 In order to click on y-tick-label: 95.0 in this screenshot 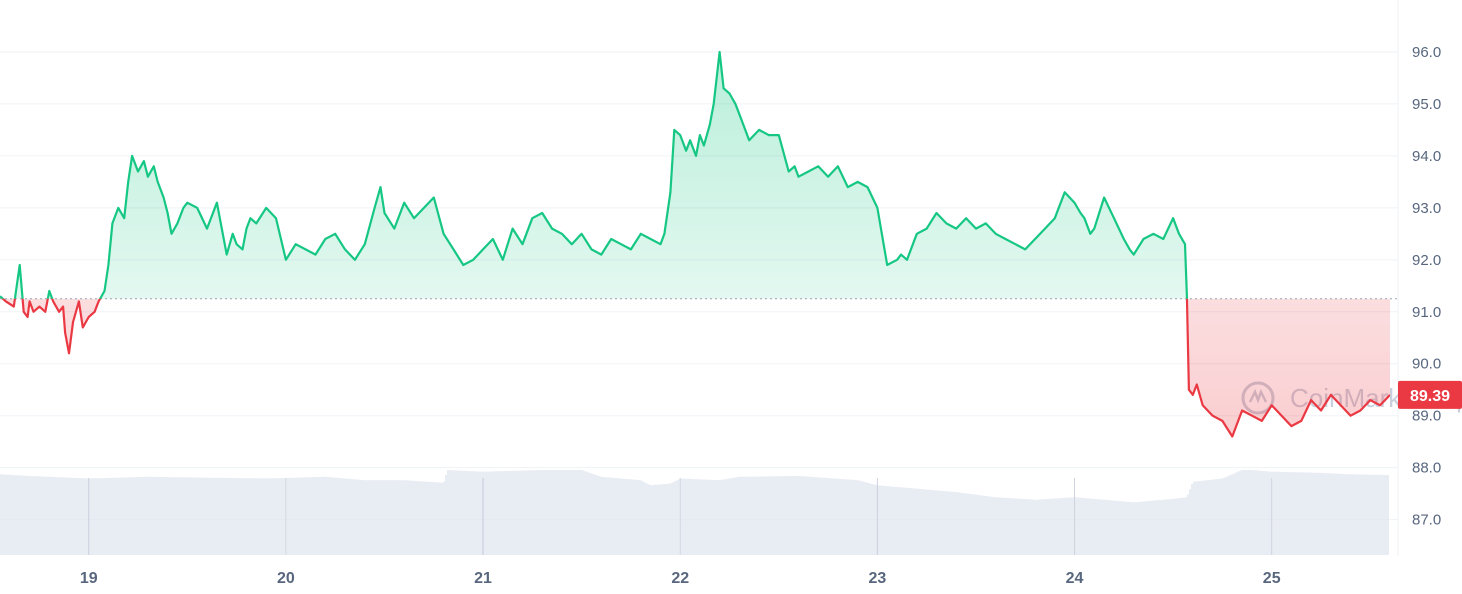, I will do `click(1426, 104)`.